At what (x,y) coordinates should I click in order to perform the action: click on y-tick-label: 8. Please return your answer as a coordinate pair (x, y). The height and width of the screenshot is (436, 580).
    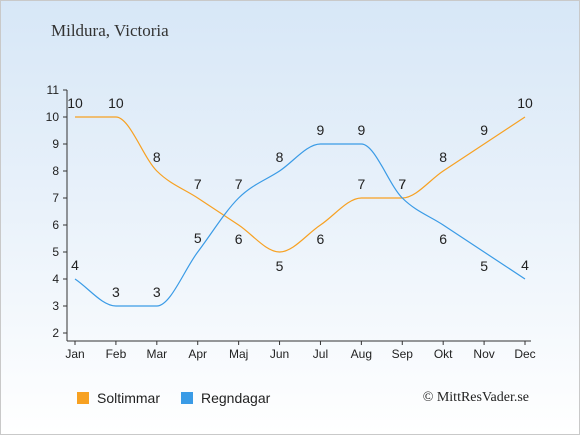
    Looking at the image, I should click on (55, 171).